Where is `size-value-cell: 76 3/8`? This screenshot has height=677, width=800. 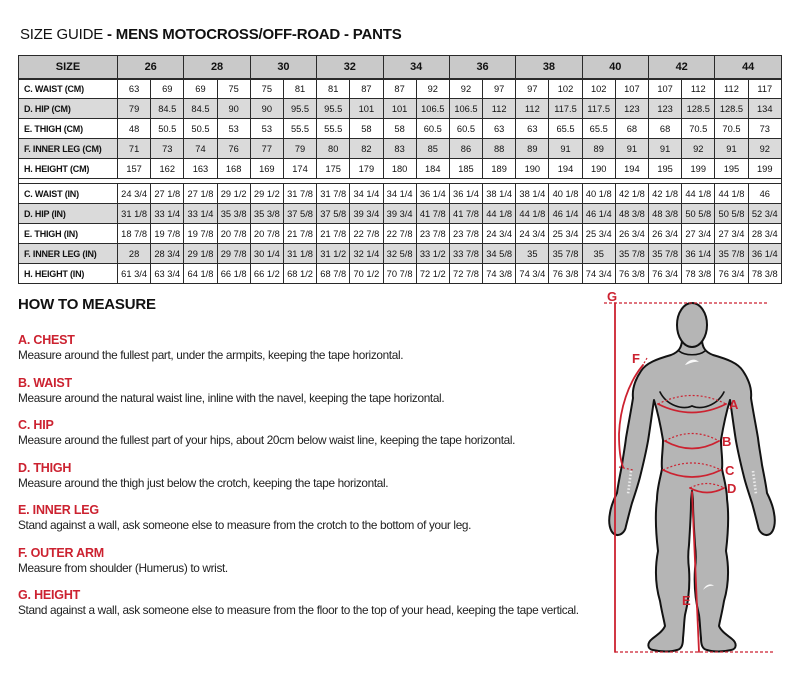 size-value-cell: 76 3/8 is located at coordinates (565, 273).